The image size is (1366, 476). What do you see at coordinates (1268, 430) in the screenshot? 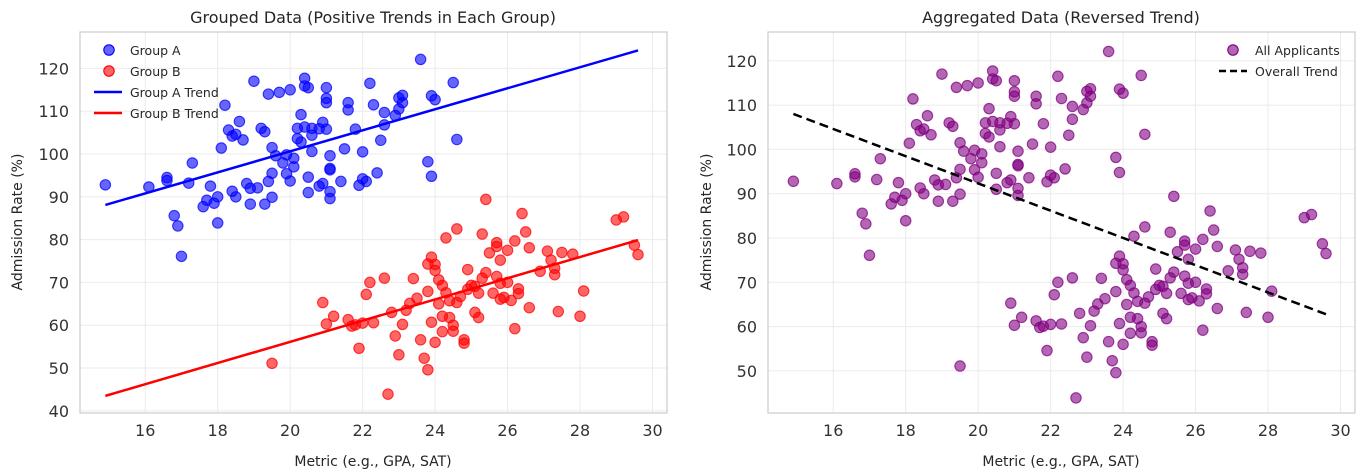
I see `right-x-tick-label: 28` at bounding box center [1268, 430].